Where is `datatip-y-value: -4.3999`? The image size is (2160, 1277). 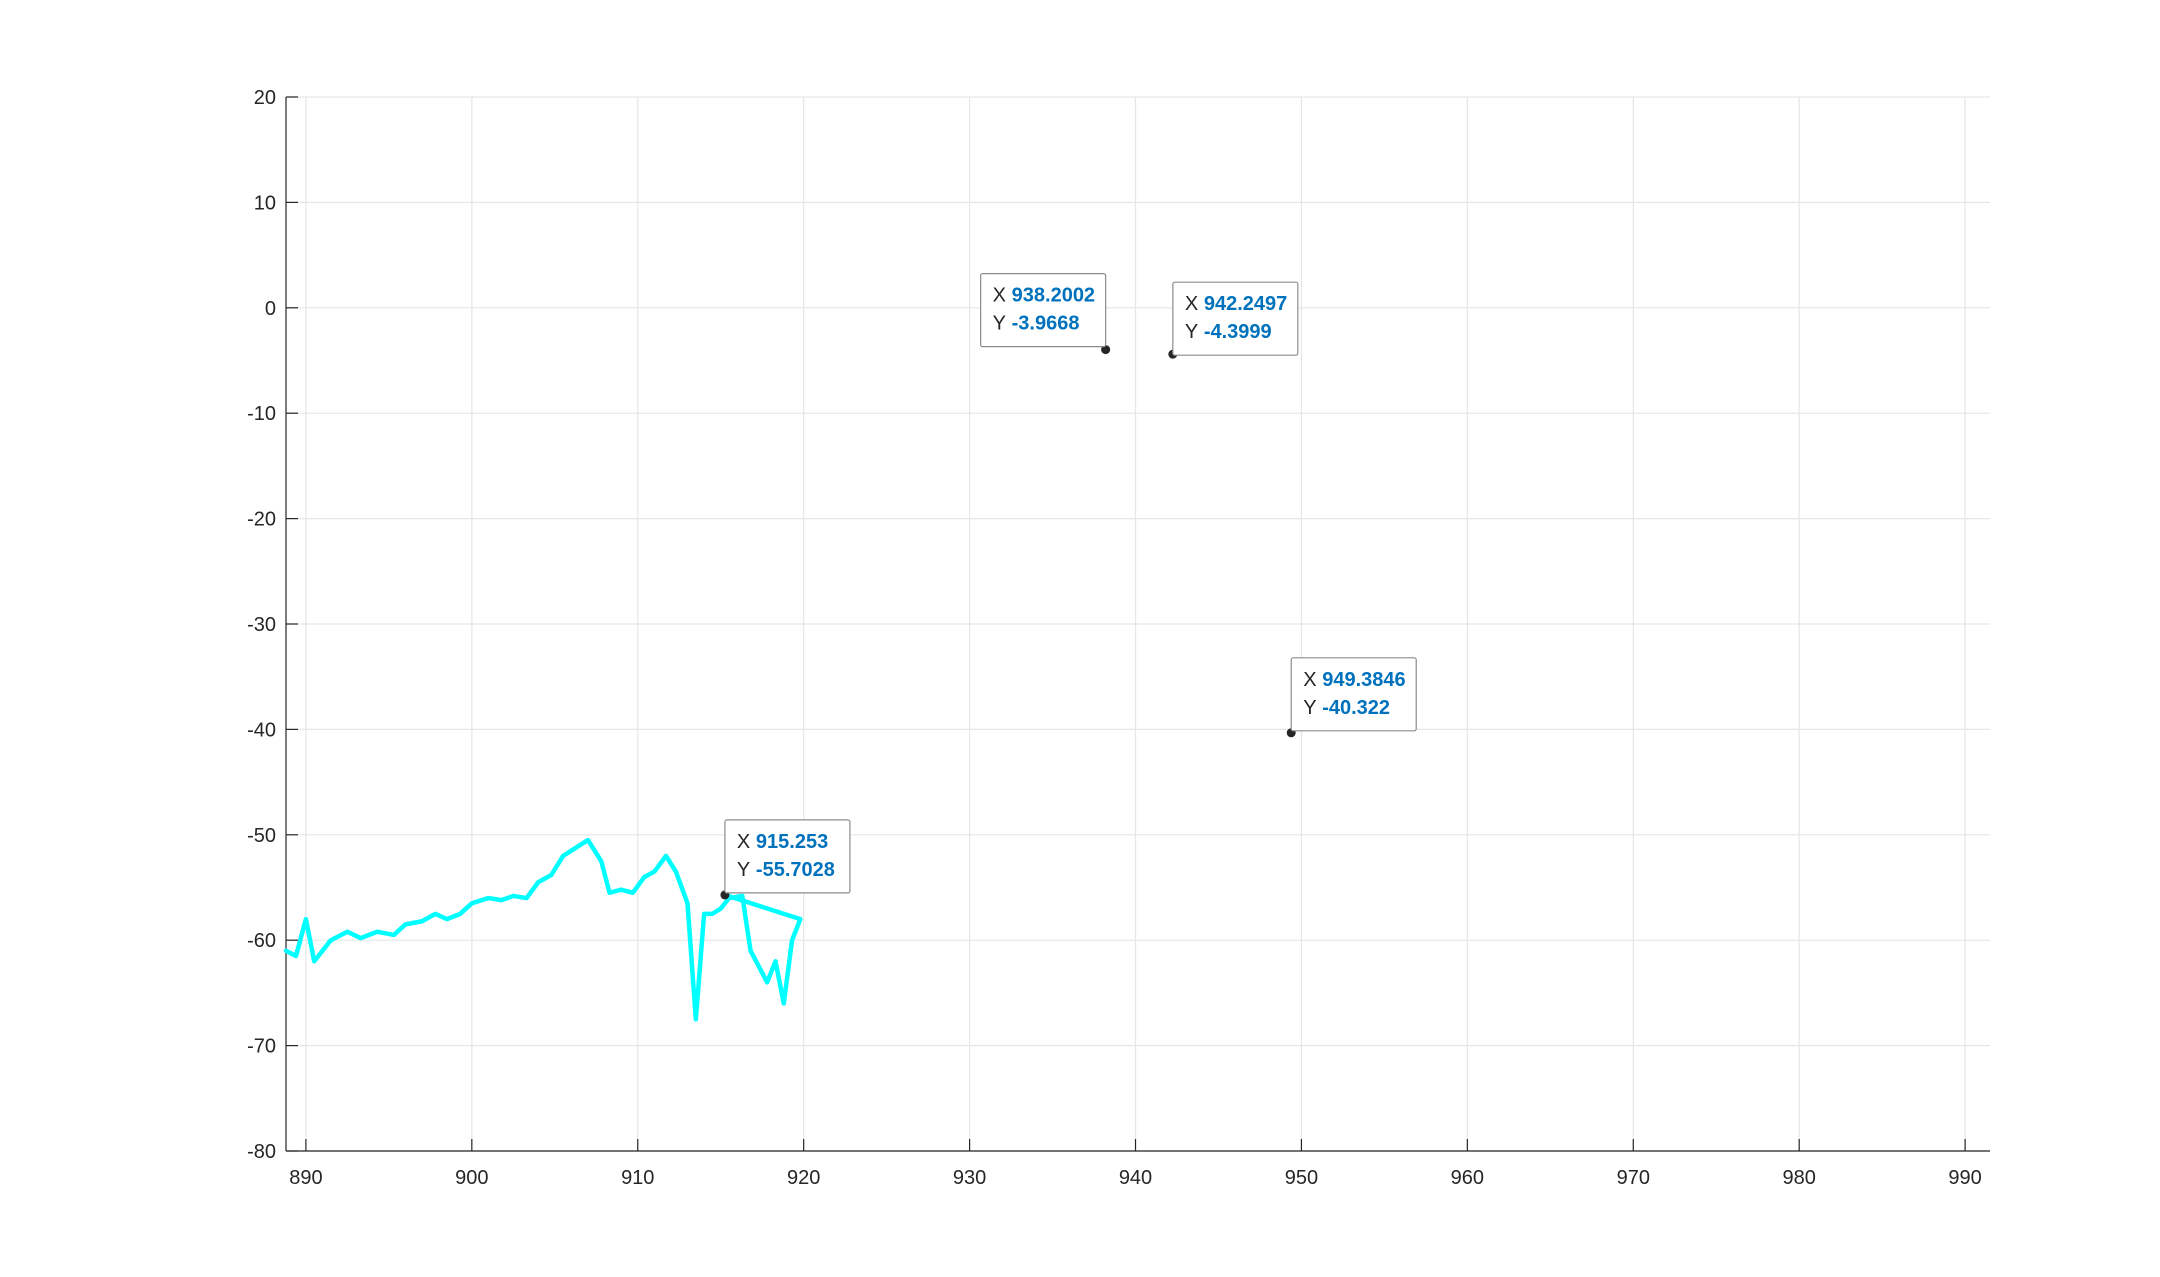
datatip-y-value: -4.3999 is located at coordinates (1238, 332).